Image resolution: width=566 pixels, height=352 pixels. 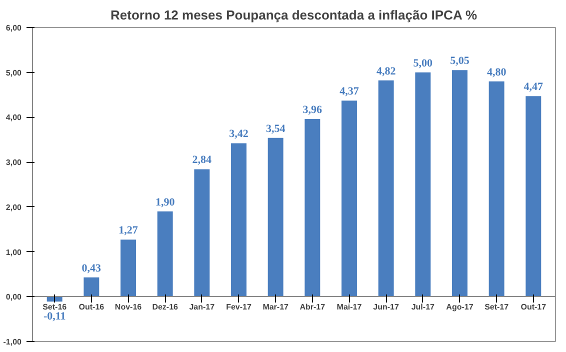 I want to click on x-tick-label: Dez-16, so click(x=165, y=307).